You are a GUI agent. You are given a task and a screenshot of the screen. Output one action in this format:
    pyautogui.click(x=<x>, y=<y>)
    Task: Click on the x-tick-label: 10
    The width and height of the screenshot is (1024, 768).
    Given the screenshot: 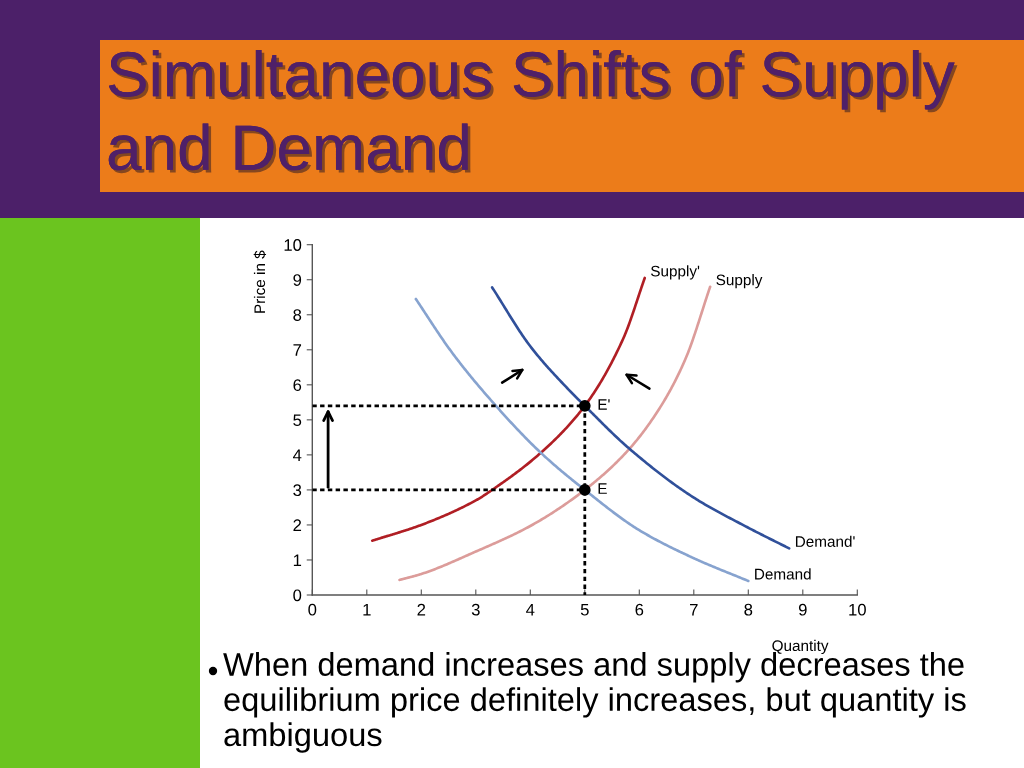 What is the action you would take?
    pyautogui.click(x=857, y=609)
    